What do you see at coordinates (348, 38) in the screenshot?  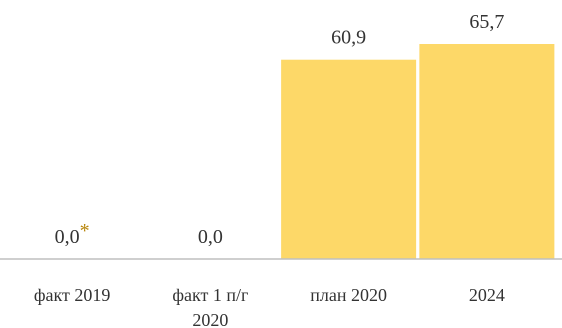 I see `value-label-2: 60,9` at bounding box center [348, 38].